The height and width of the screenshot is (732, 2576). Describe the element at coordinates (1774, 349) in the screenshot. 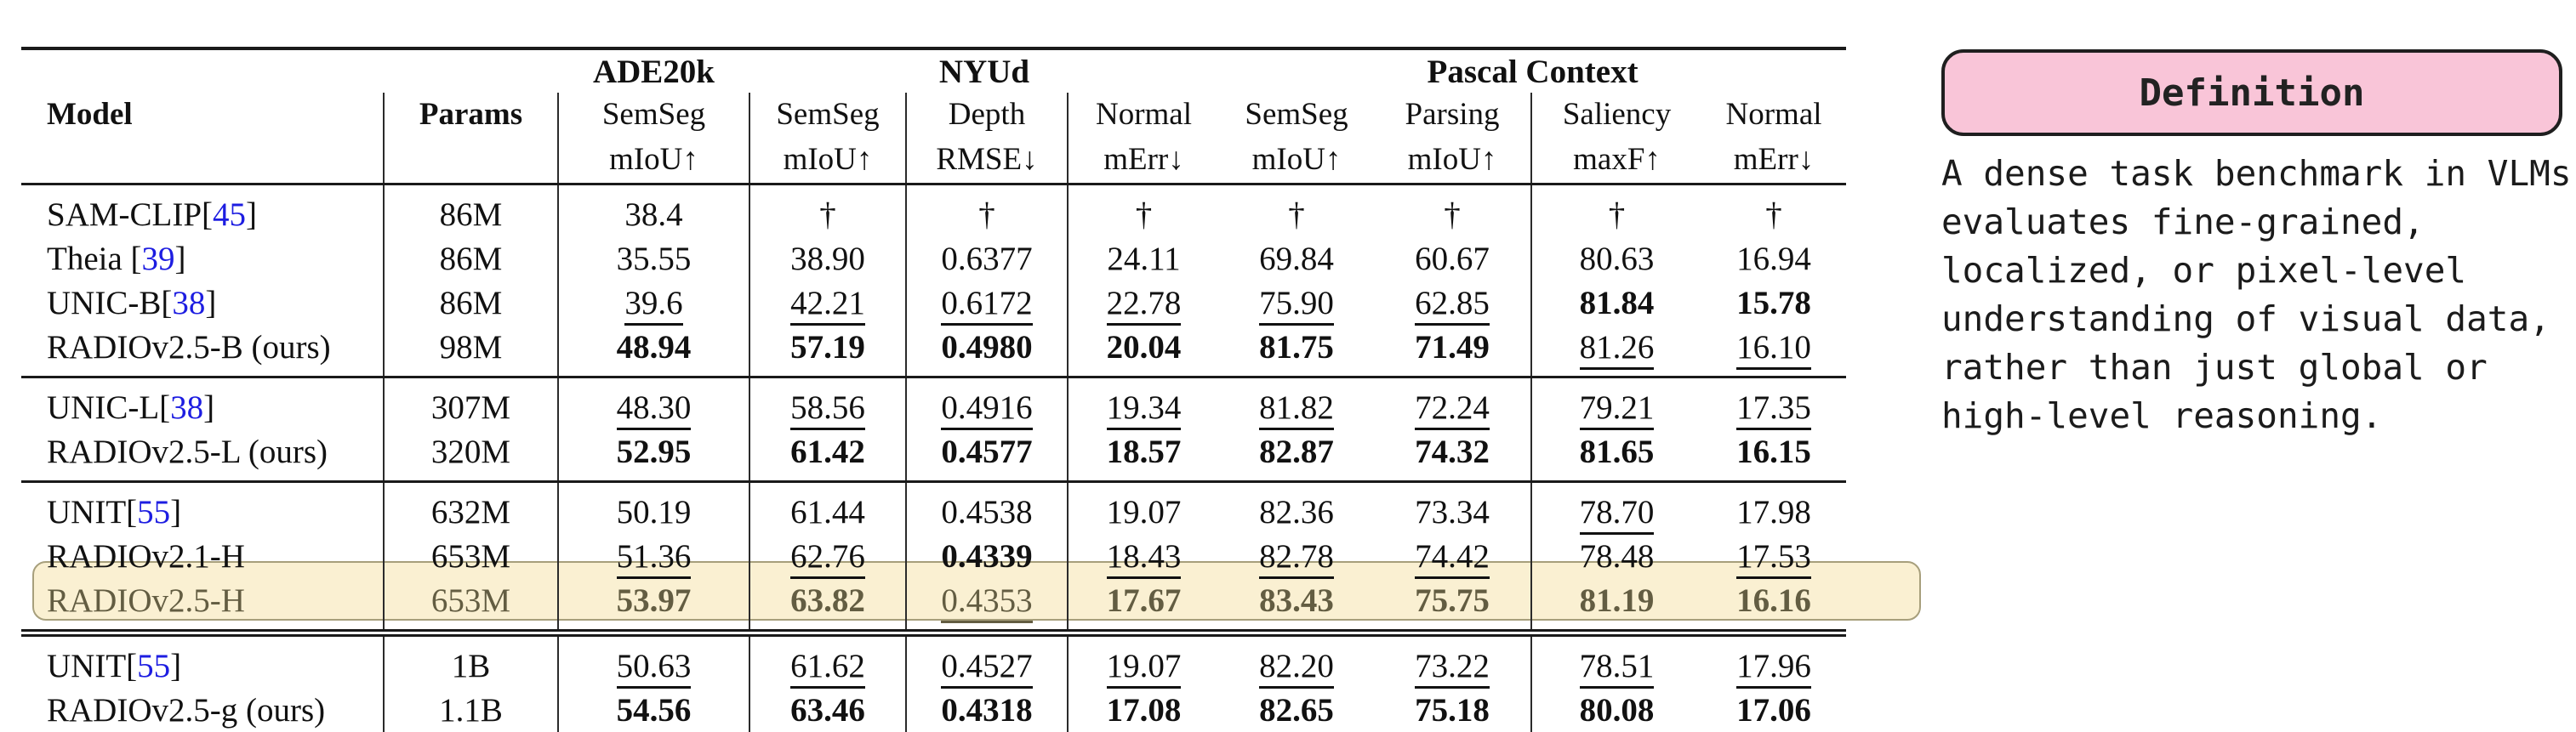

I see `metric-value: 16.10` at that location.